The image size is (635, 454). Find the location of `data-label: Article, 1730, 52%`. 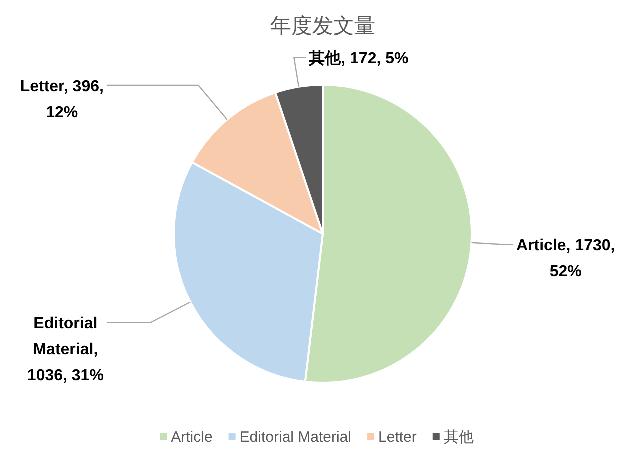

data-label: Article, 1730, 52% is located at coordinates (566, 259).